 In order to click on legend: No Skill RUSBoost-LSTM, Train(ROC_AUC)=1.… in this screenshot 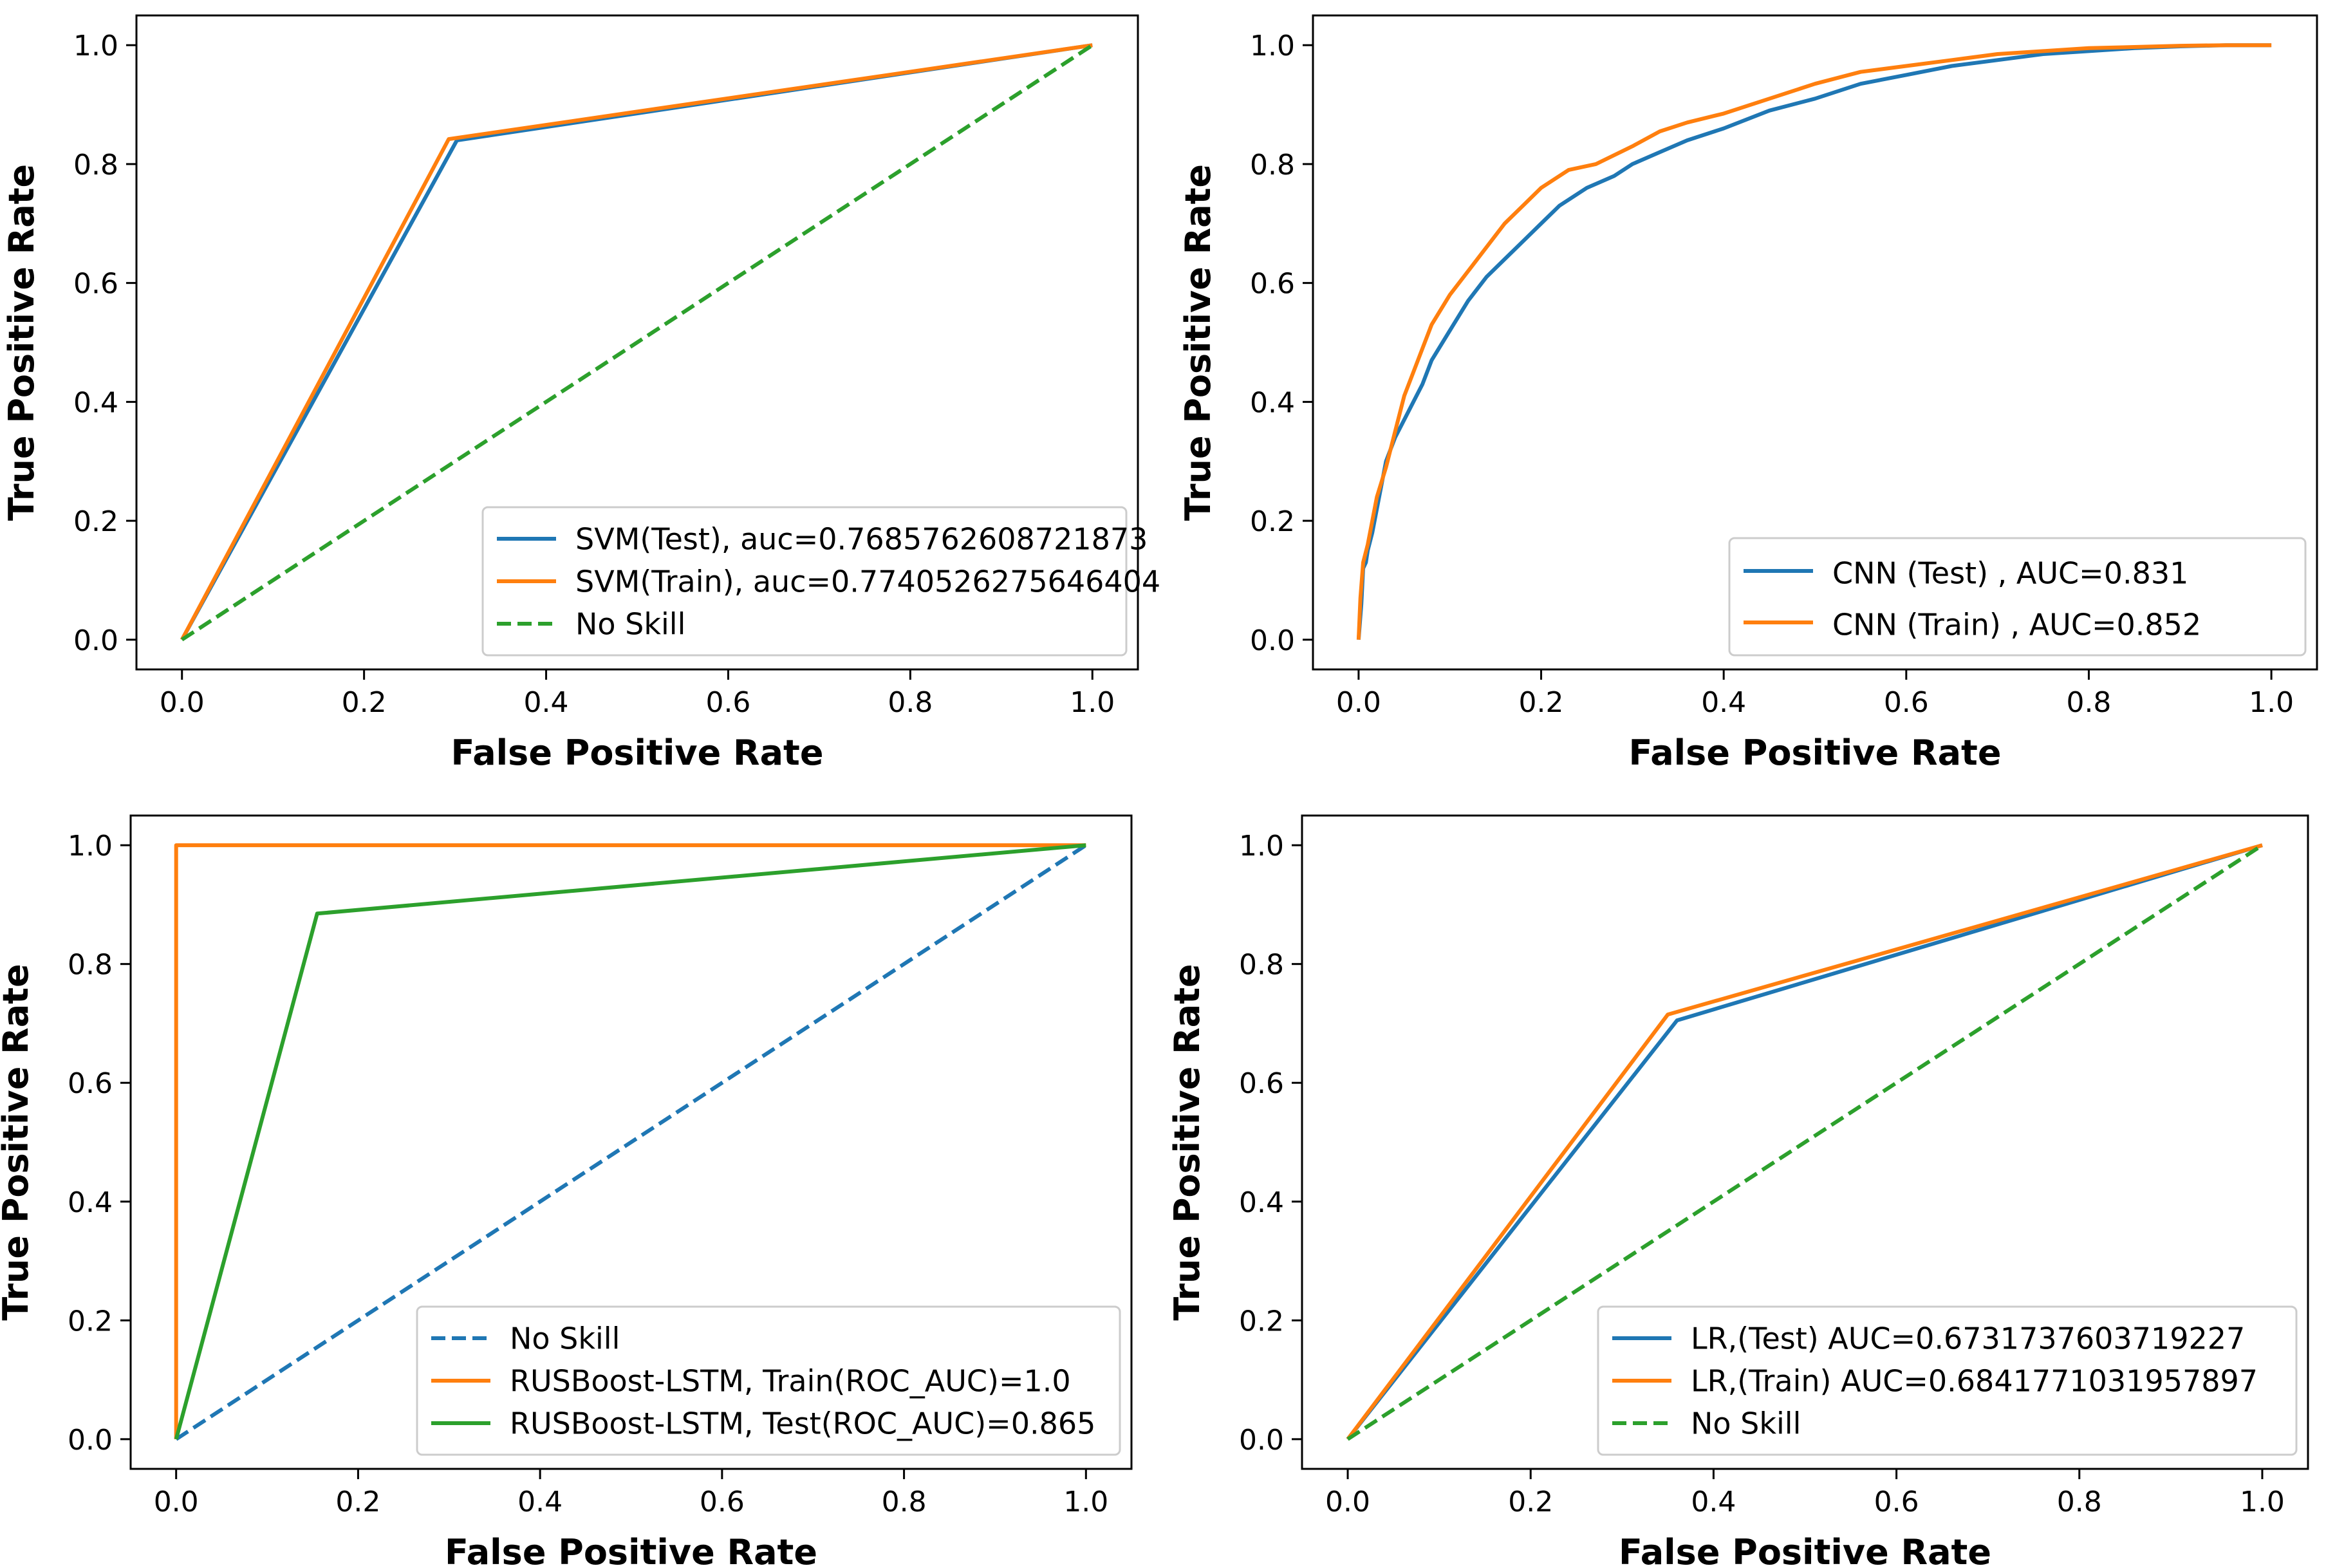, I will do `click(769, 1380)`.